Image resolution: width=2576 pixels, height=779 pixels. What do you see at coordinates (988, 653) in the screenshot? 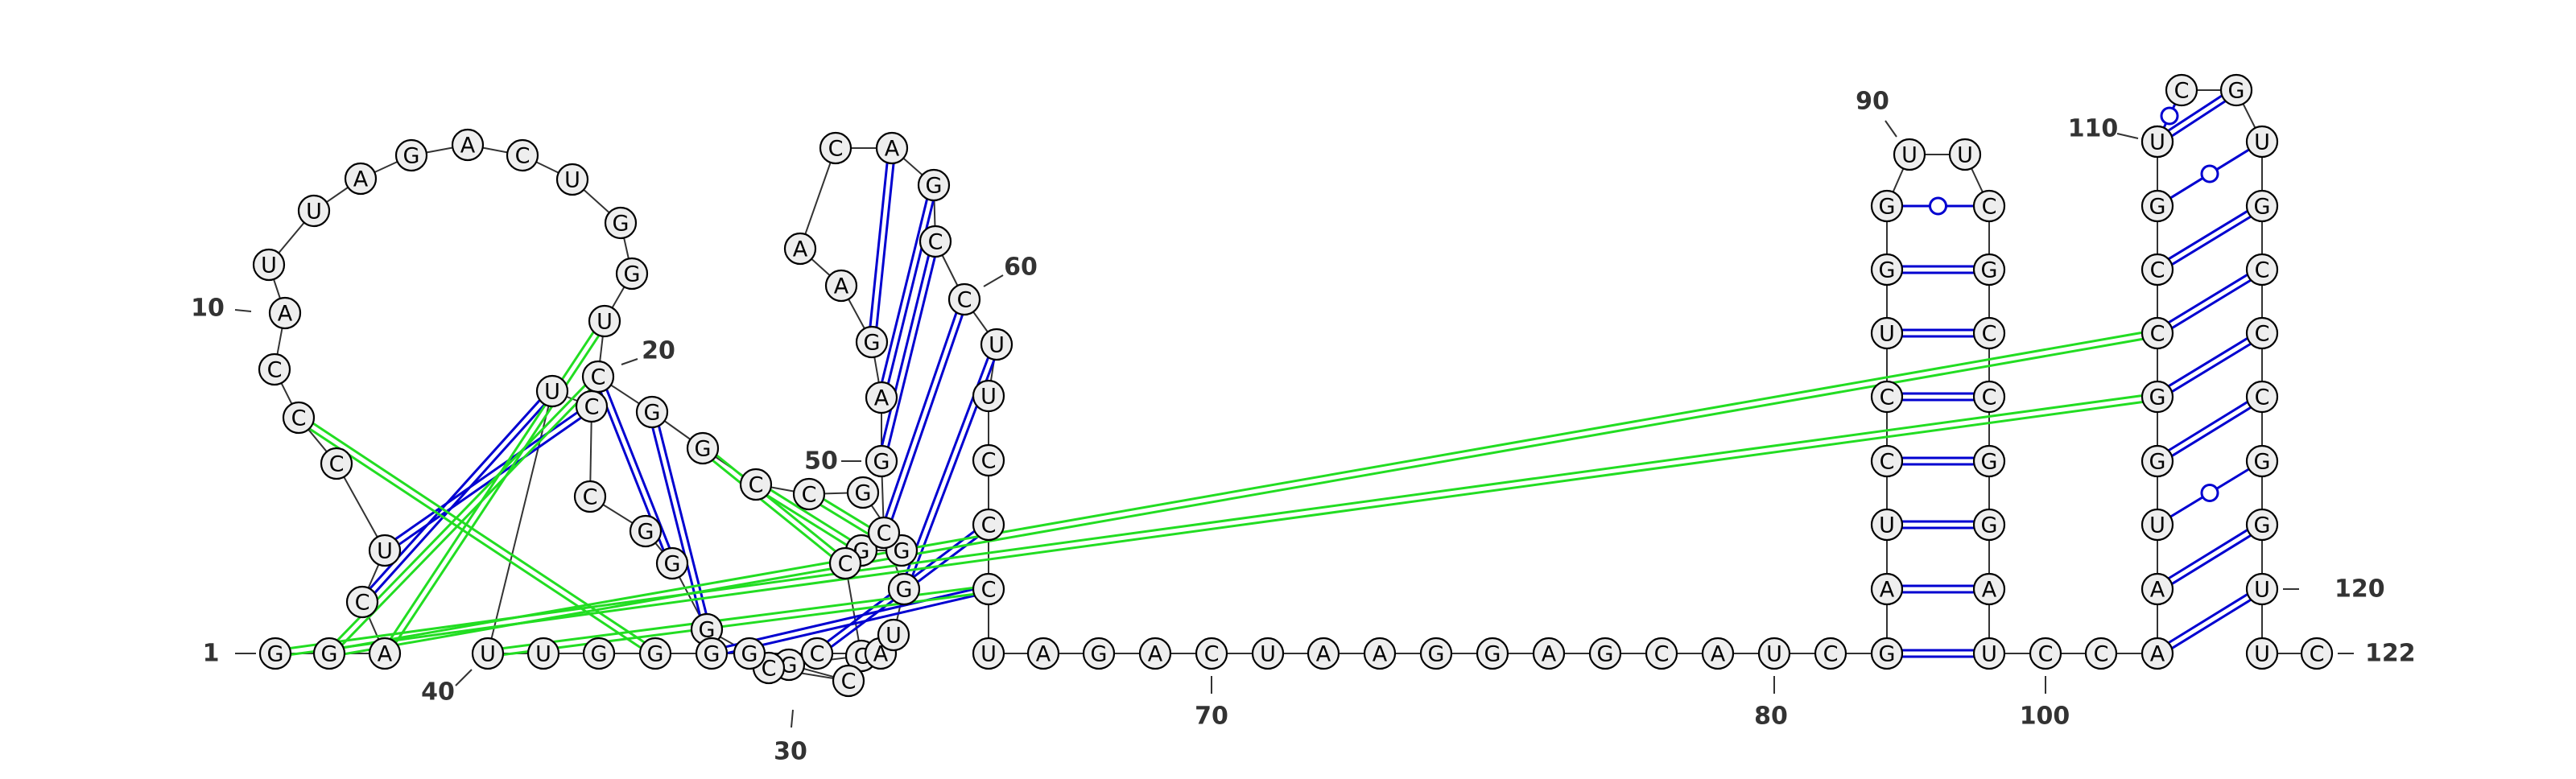
I see `nucleotide-65: U` at bounding box center [988, 653].